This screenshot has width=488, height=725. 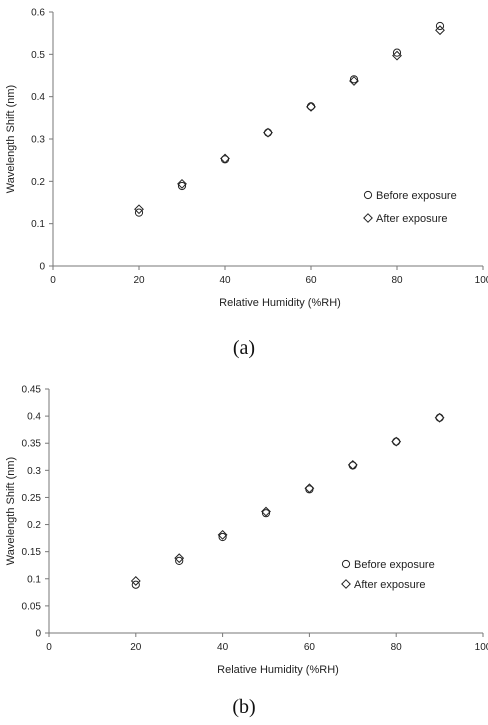 I want to click on y-tick-label: 0.6, so click(x=38, y=13).